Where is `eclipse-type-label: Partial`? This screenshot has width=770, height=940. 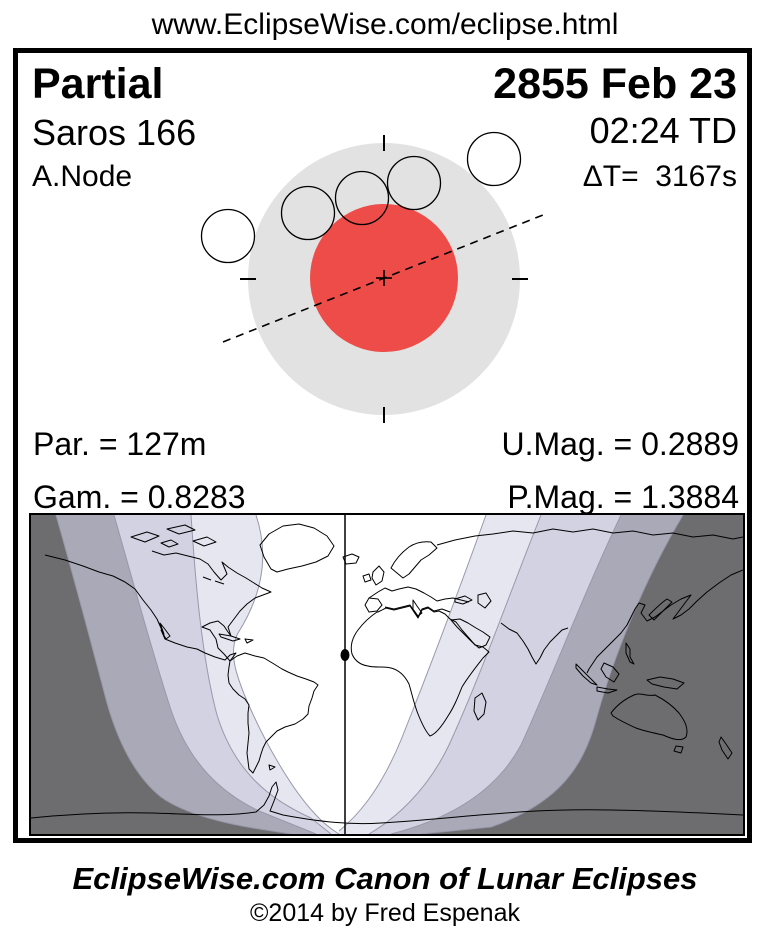
eclipse-type-label: Partial is located at coordinates (98, 84).